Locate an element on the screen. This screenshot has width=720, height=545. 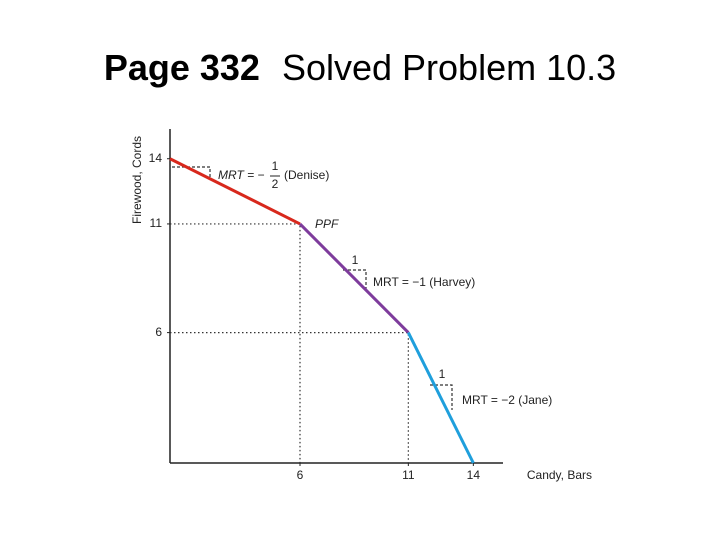
x-tick-label: 14 is located at coordinates (474, 475).